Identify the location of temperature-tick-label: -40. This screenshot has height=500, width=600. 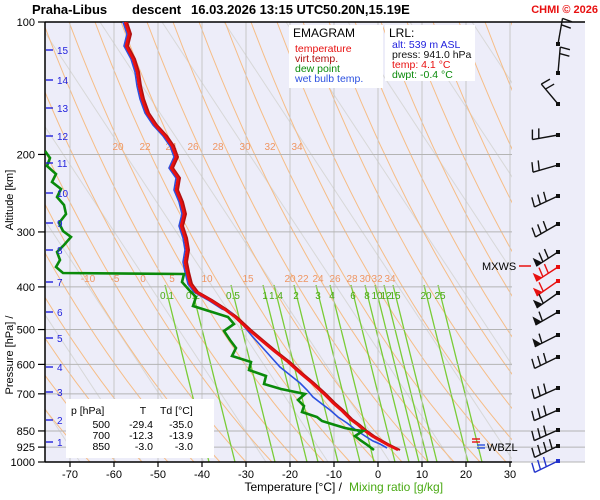
(202, 475).